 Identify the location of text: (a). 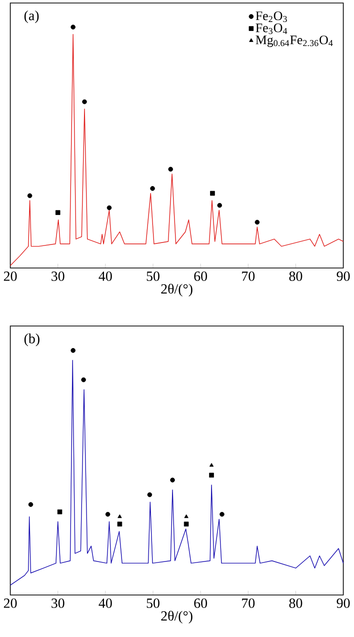
(31, 17).